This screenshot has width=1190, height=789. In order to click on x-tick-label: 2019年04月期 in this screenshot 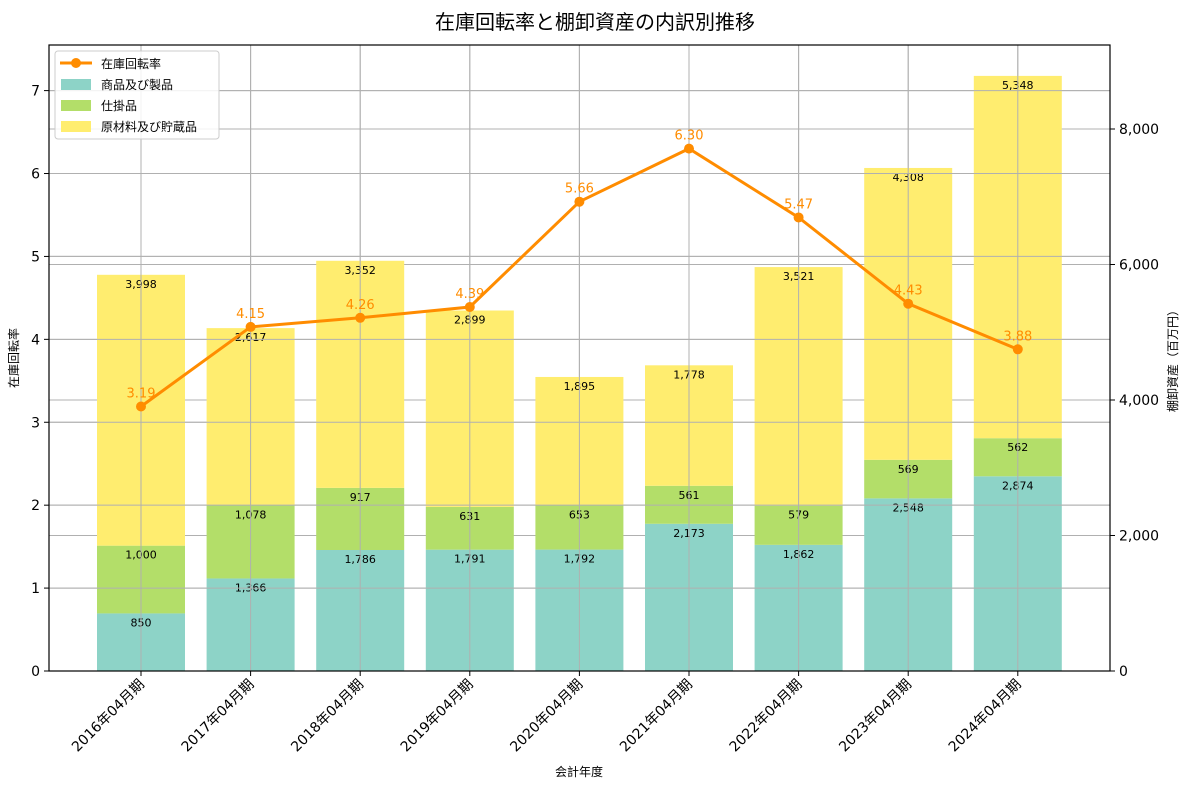, I will do `click(437, 716)`.